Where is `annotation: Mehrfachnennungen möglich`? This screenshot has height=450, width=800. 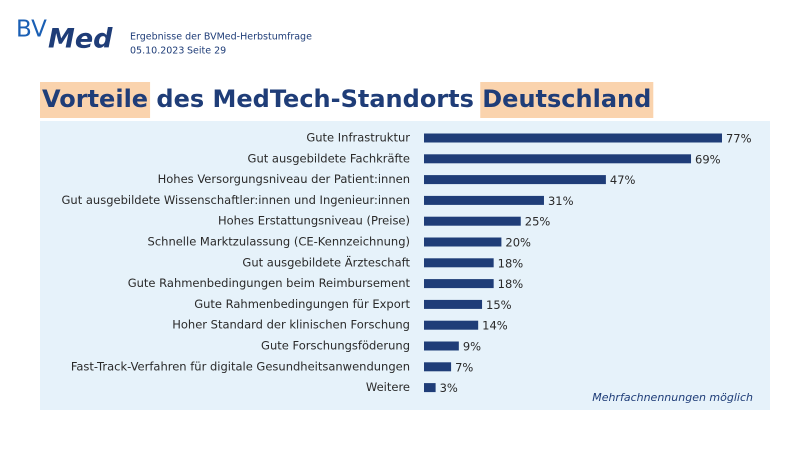
annotation: Mehrfachnennungen möglich is located at coordinates (672, 397).